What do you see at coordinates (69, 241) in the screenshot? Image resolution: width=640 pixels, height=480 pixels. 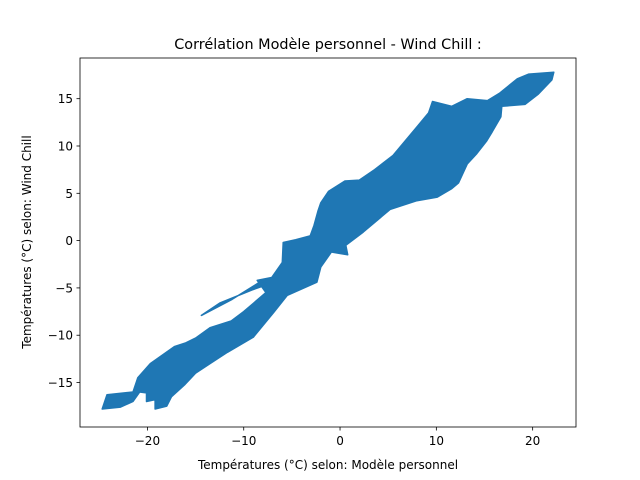 I see `y-tick-label: 0` at bounding box center [69, 241].